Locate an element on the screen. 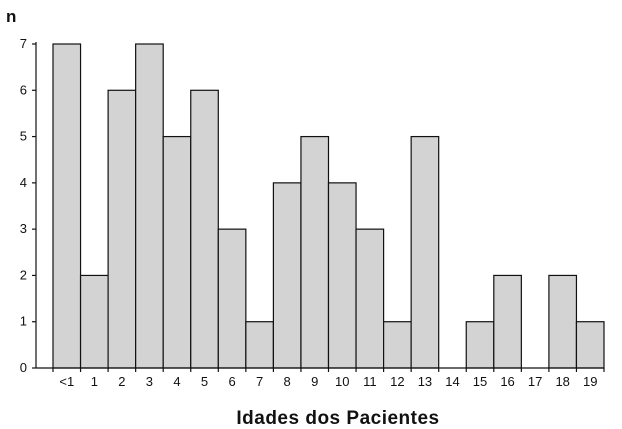  bar-<1 is located at coordinates (67, 206).